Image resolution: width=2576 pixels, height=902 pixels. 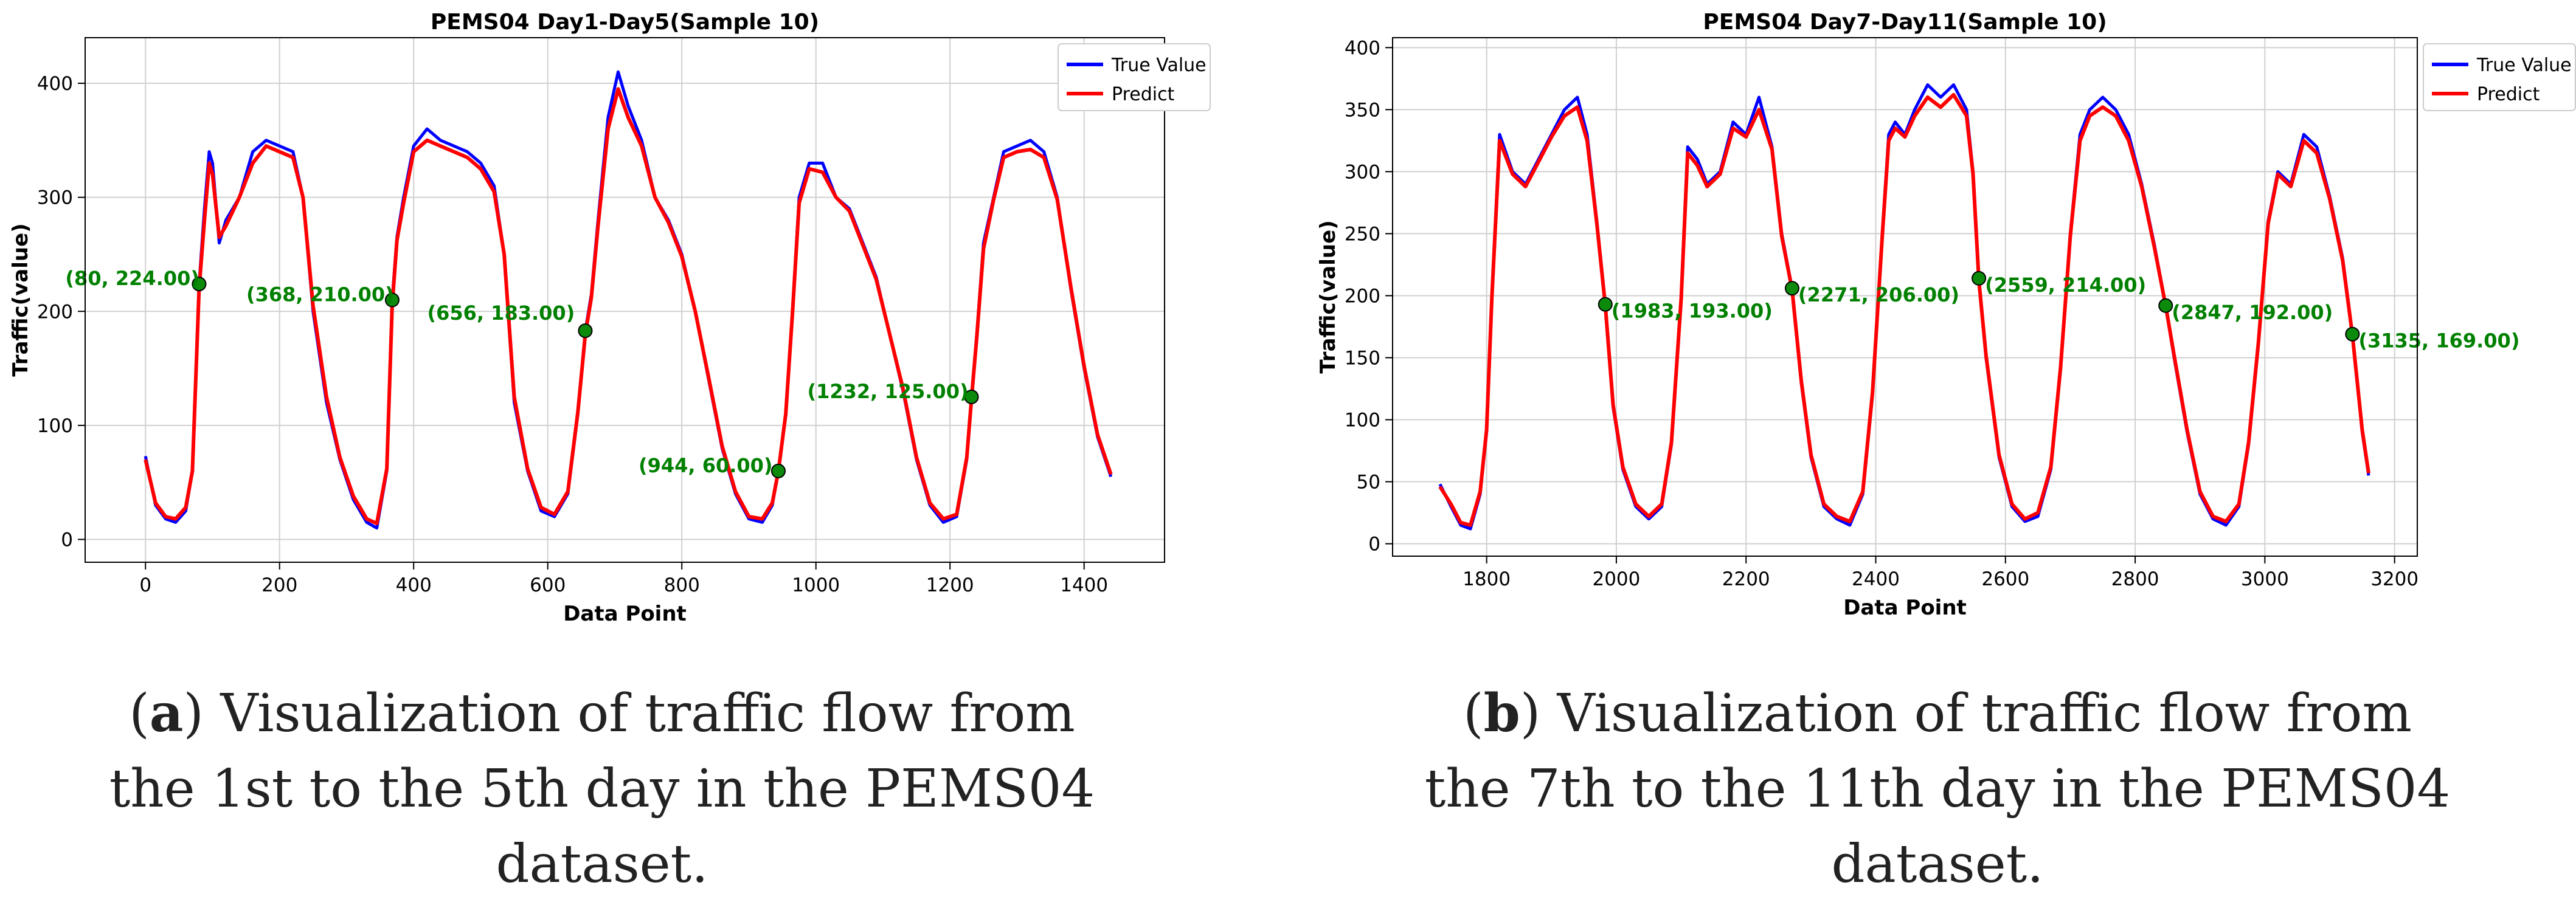 I want to click on caption-b-letter: b, so click(x=1501, y=714).